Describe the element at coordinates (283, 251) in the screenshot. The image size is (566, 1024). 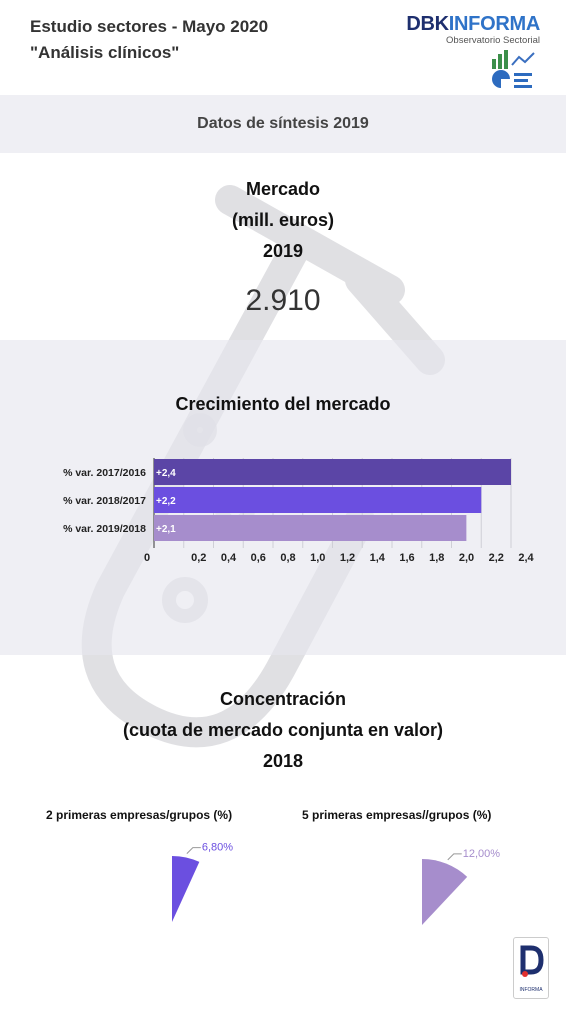
I see `market-heading-line3: 2019` at that location.